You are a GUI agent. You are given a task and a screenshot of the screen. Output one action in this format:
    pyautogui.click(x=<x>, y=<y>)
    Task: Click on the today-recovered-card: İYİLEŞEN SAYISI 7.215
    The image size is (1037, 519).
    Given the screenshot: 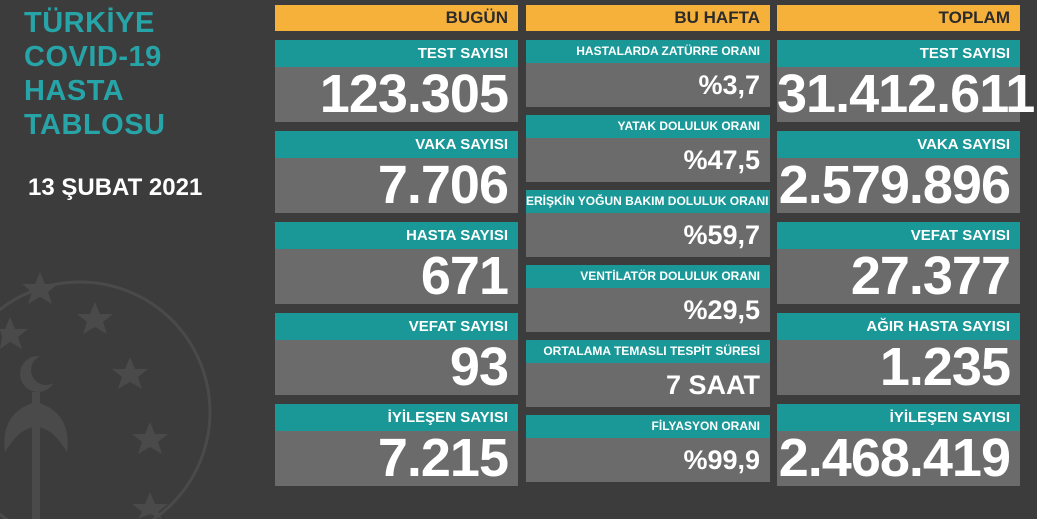 What is the action you would take?
    pyautogui.click(x=396, y=445)
    